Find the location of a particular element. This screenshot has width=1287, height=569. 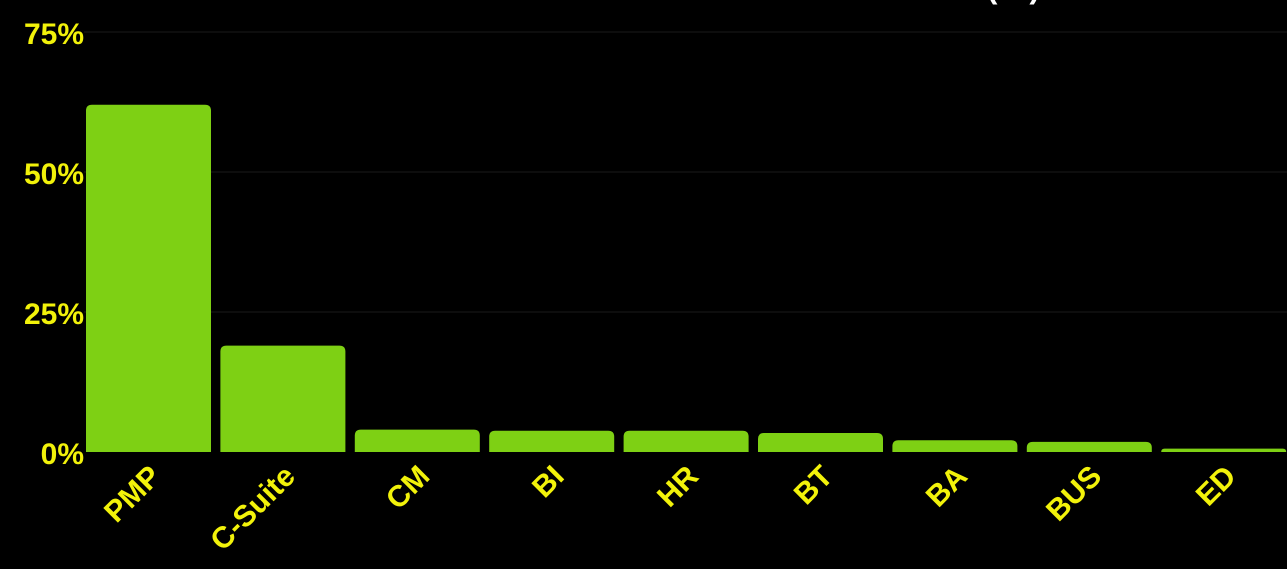

bar-ed is located at coordinates (1223, 450).